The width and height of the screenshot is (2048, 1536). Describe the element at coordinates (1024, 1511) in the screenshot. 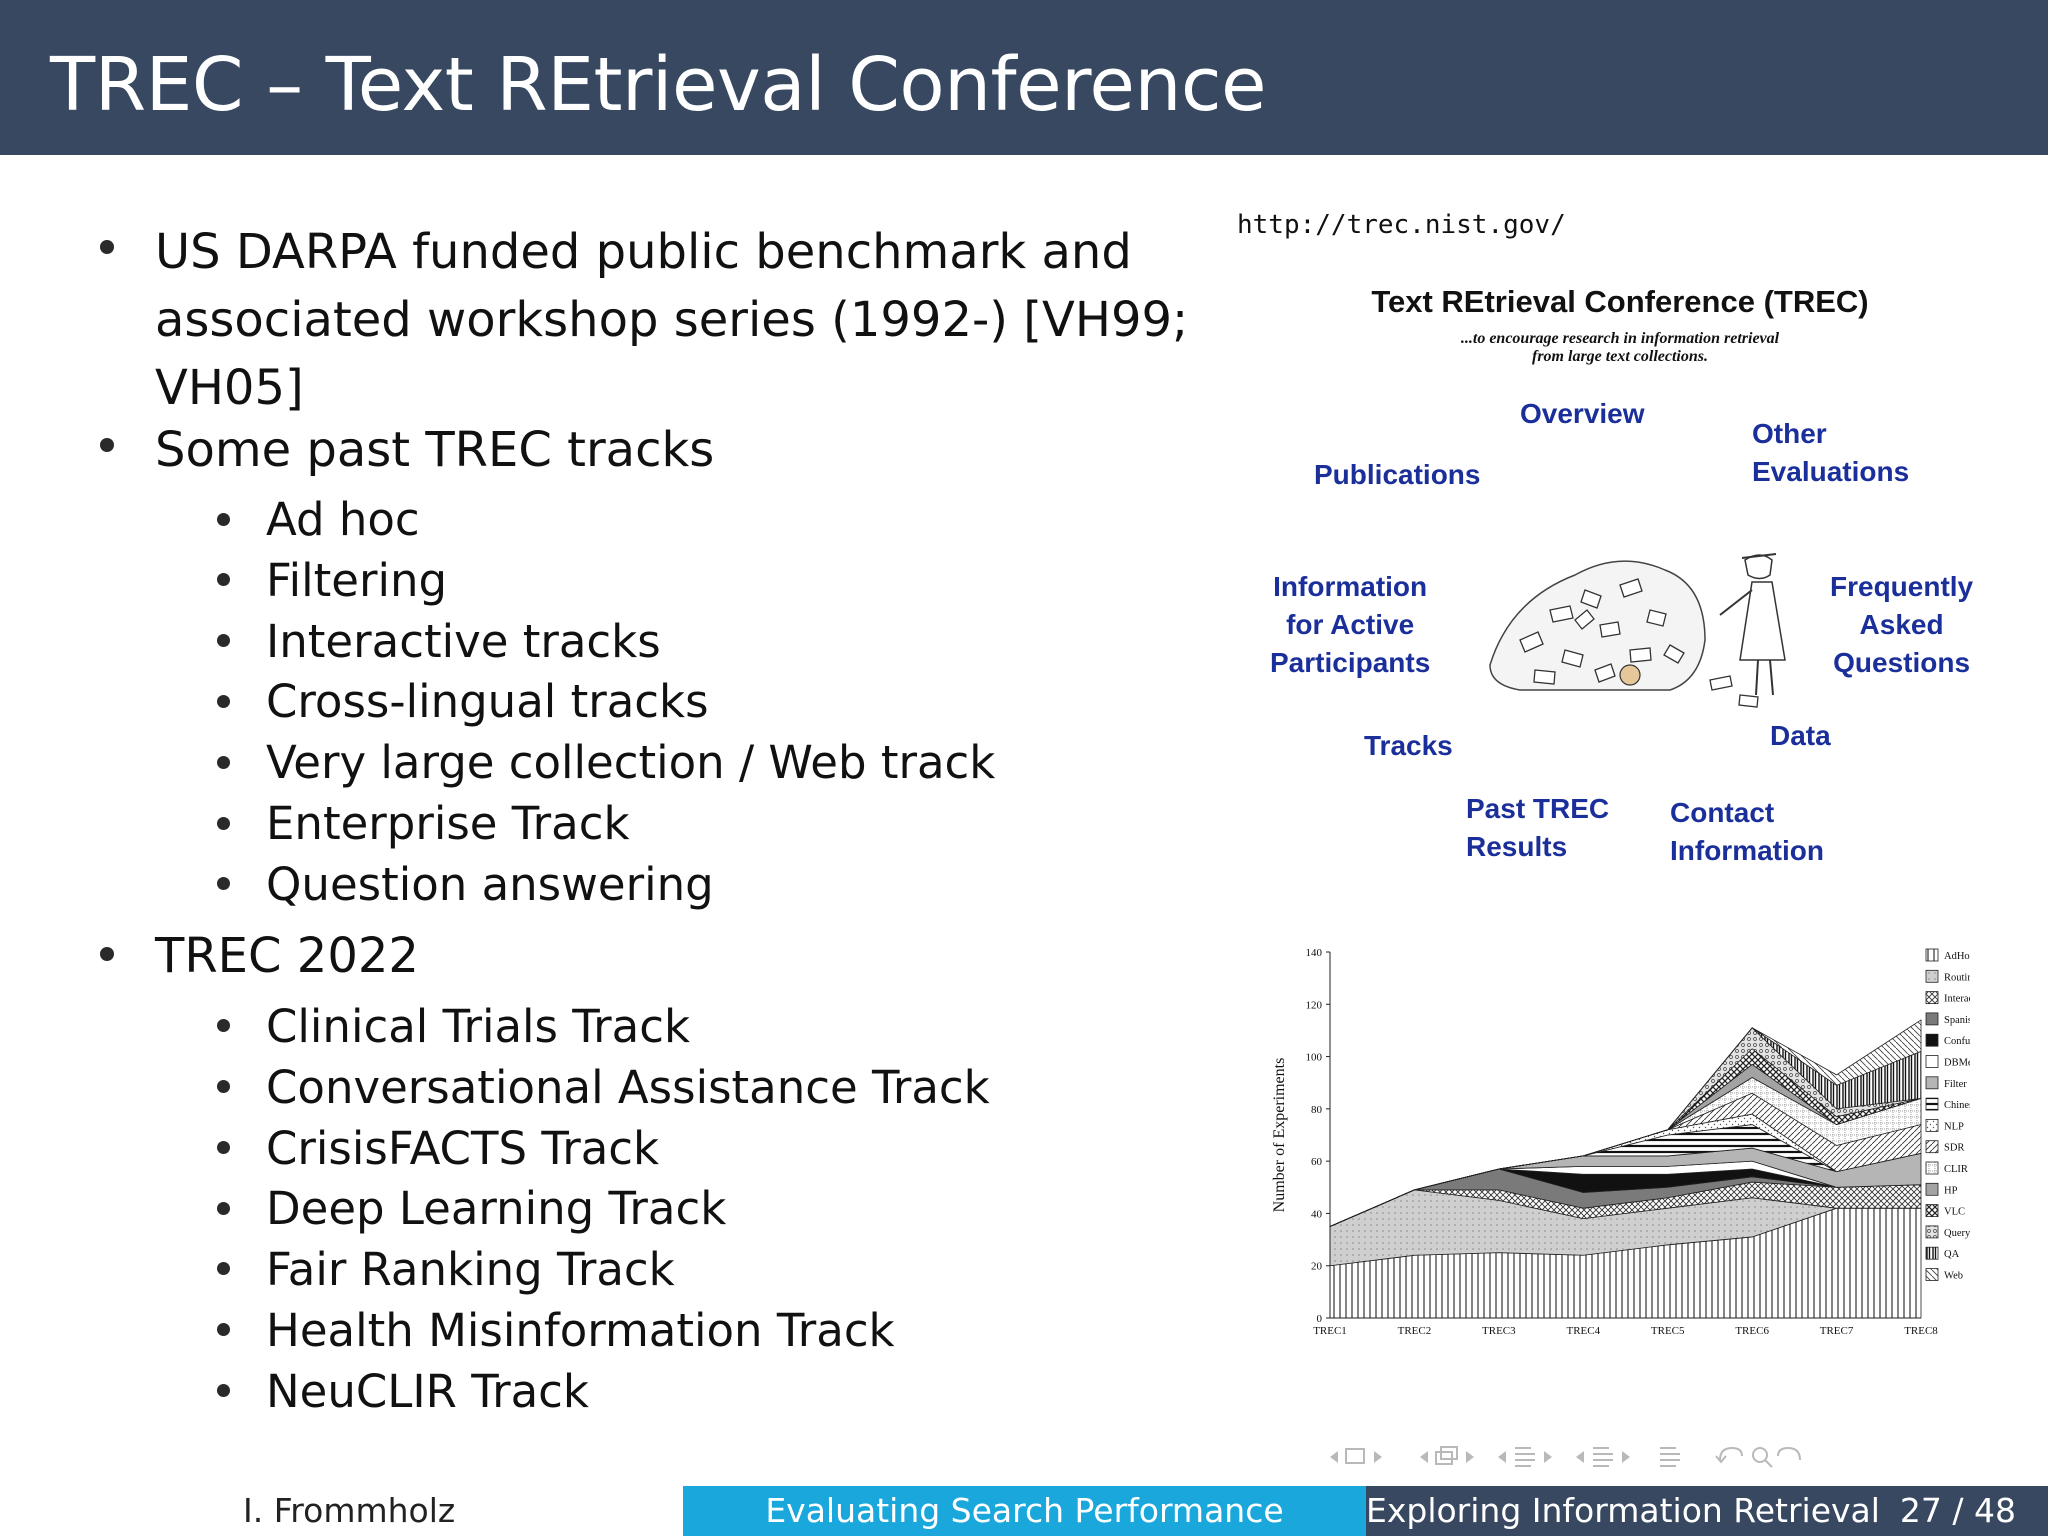

I see `footer-section-cell: Evaluating Search Performance` at that location.